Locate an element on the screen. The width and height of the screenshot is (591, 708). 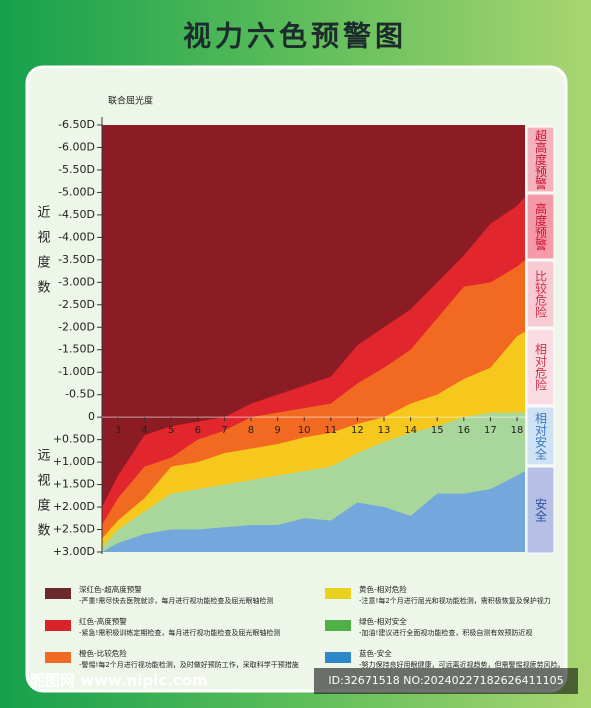
legend-description: -加油!建议进行全面视功能检查，积极自测有效预防近视 is located at coordinates (445, 632).